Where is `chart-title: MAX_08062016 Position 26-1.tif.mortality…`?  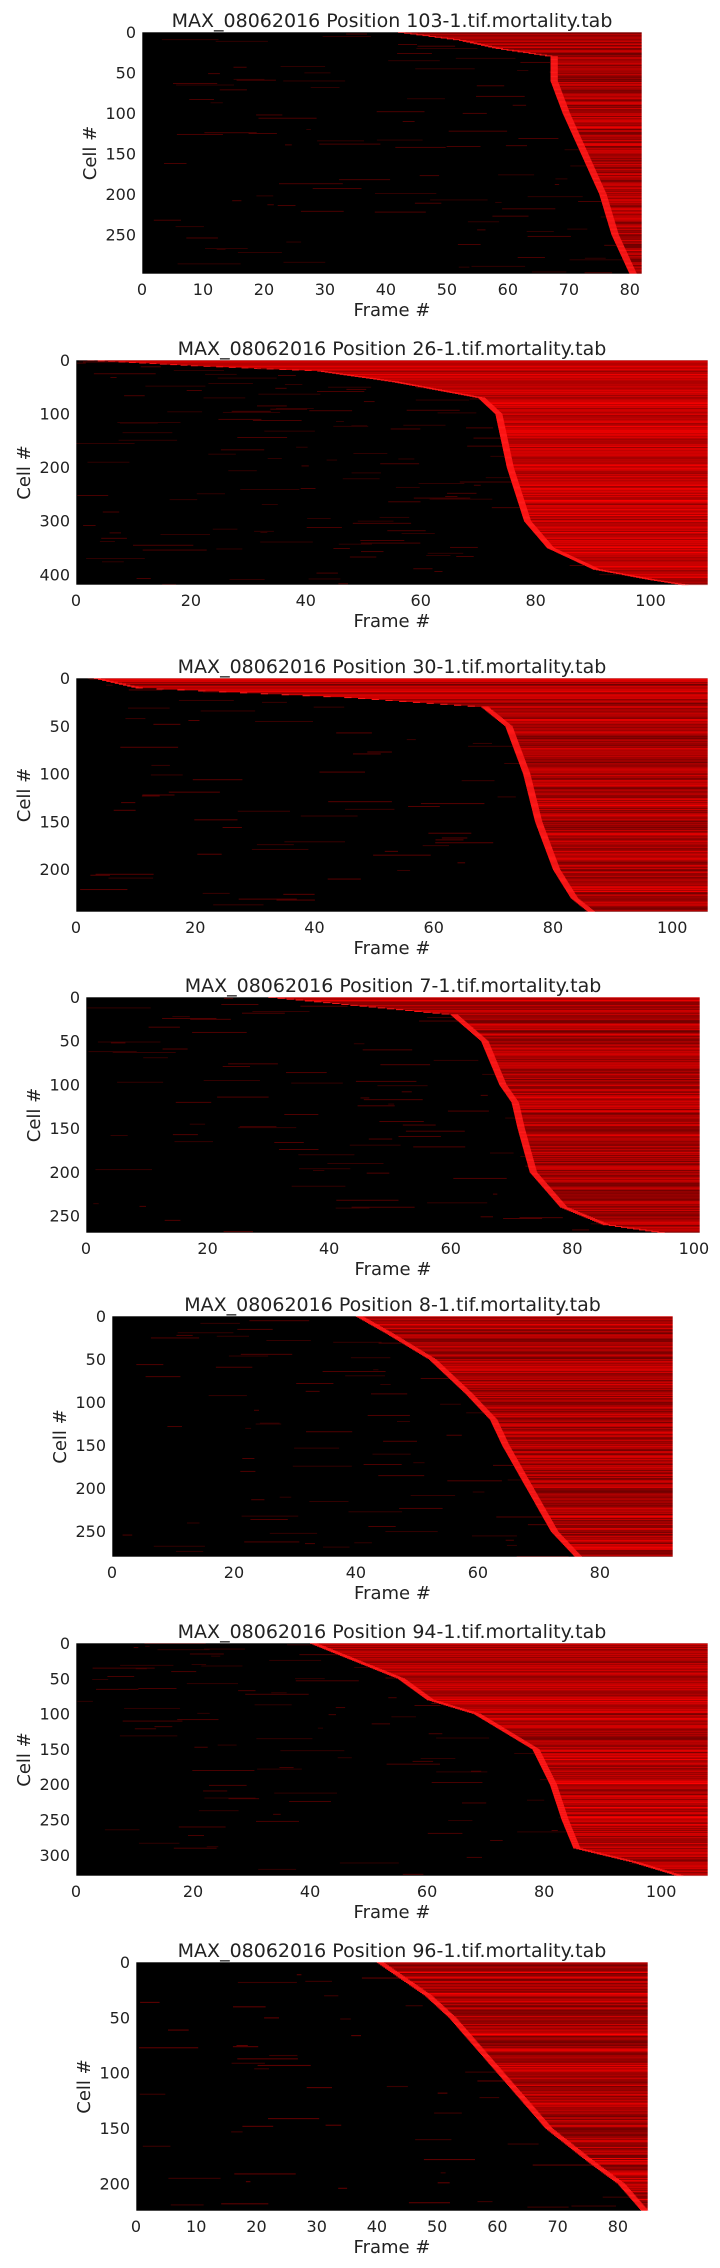
chart-title: MAX_08062016 Position 26-1.tif.mortality… is located at coordinates (392, 349).